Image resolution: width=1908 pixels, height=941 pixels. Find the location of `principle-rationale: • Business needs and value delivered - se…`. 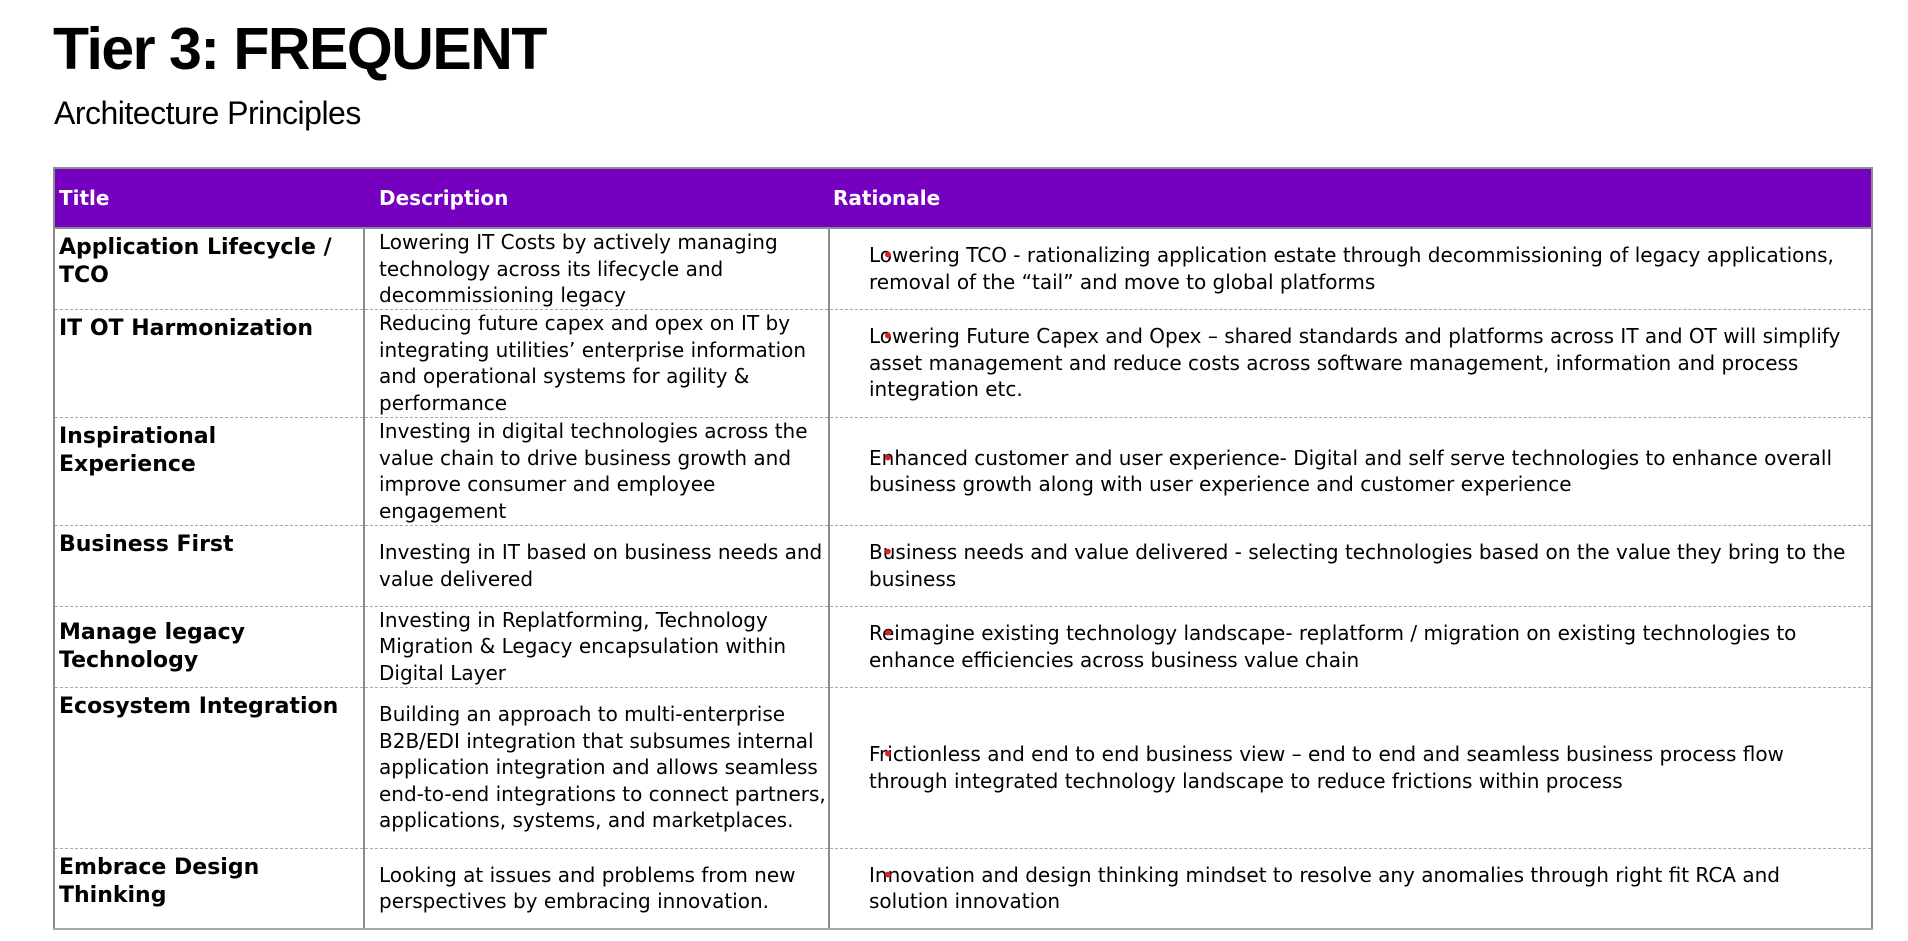

principle-rationale: • Business needs and value delivered - se… is located at coordinates (1350, 566).